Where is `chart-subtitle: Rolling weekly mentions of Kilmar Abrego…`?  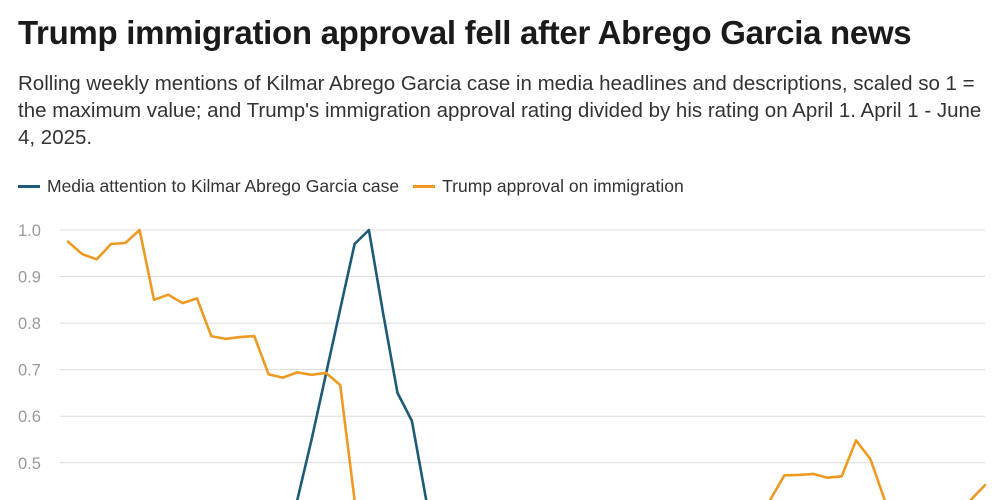 chart-subtitle: Rolling weekly mentions of Kilmar Abrego… is located at coordinates (500, 110).